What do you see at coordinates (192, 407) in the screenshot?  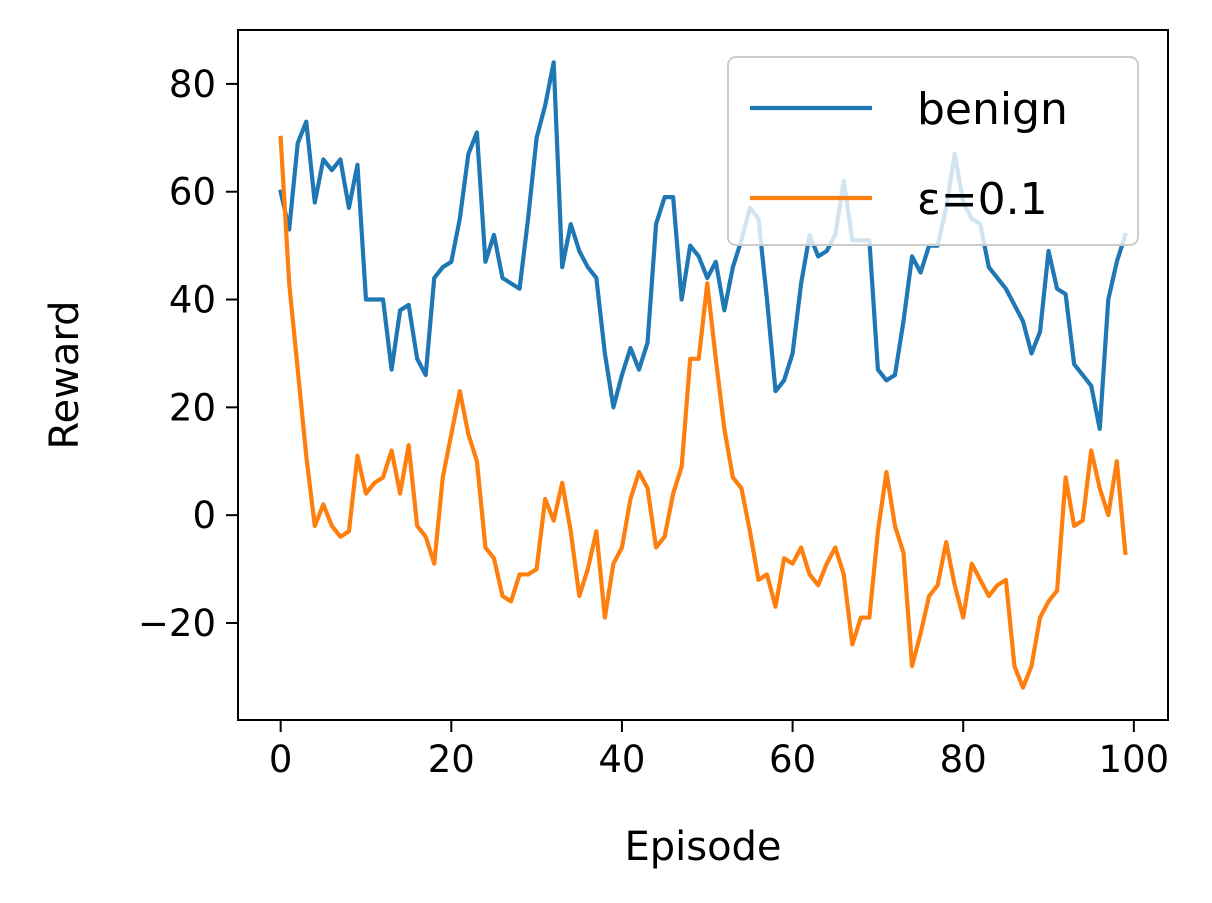 I see `y-tick-label: 20` at bounding box center [192, 407].